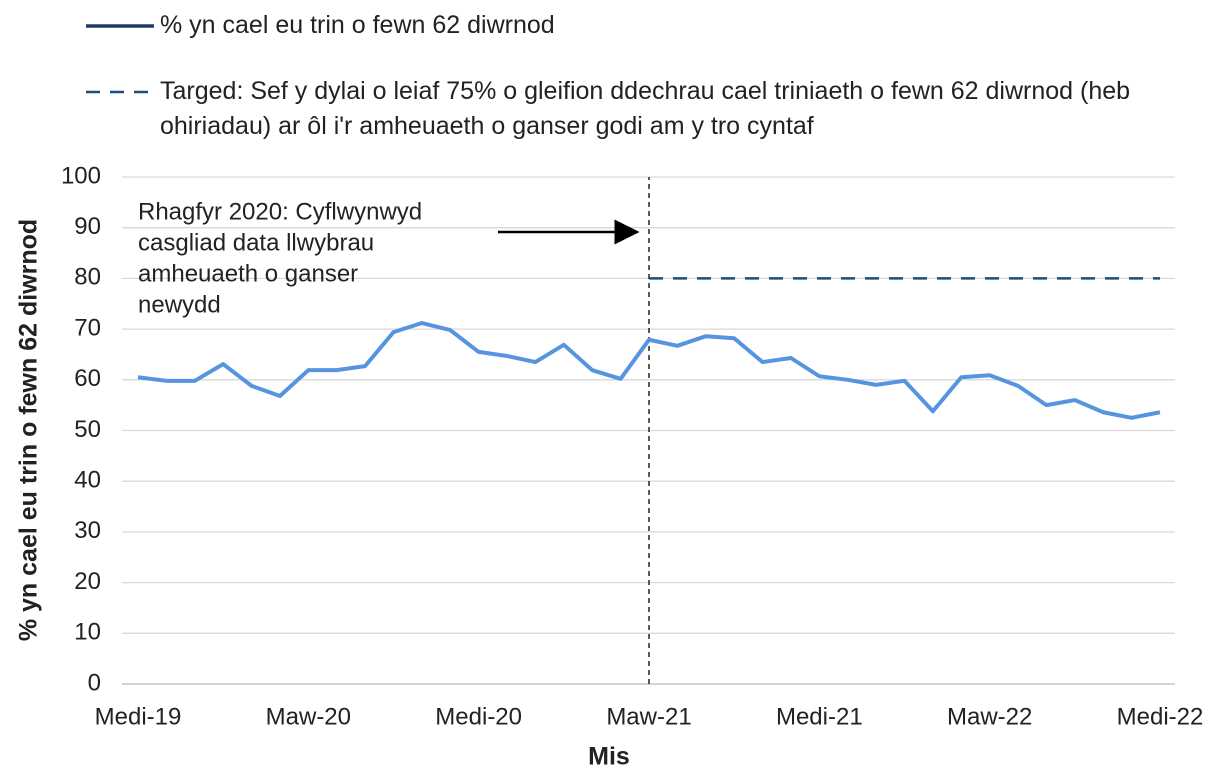  Describe the element at coordinates (81, 175) in the screenshot. I see `y-tick-label: 100` at that location.